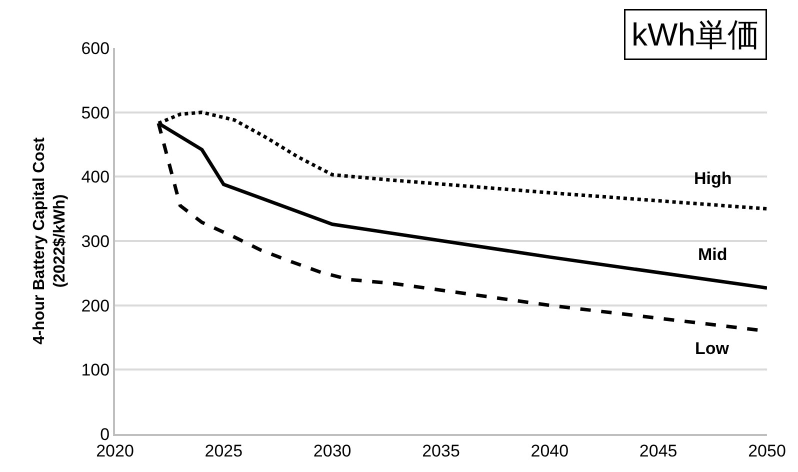  I want to click on series-label: High, so click(713, 178).